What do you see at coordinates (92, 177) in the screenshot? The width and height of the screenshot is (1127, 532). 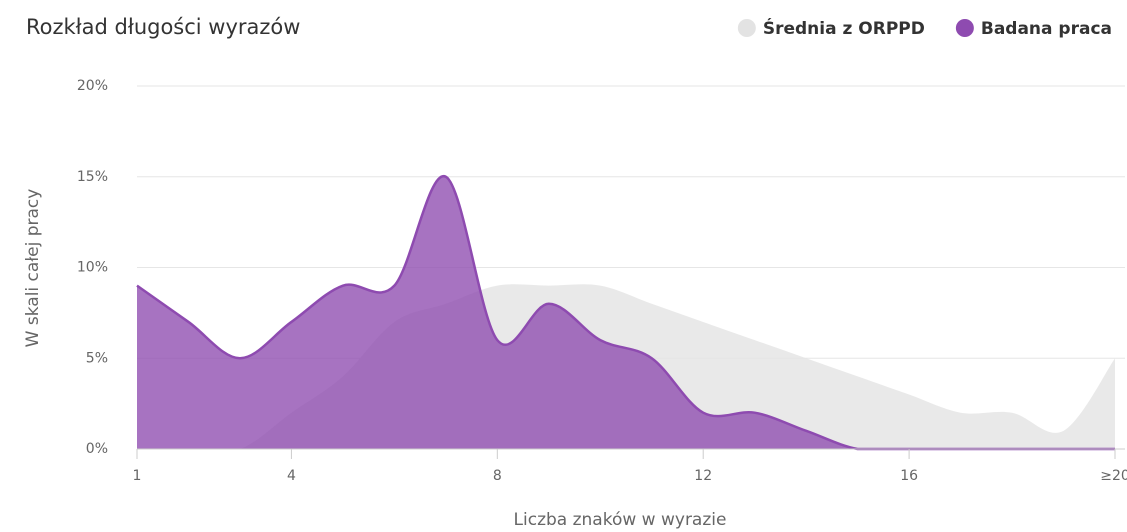 I see `y-tick-label: 15%` at bounding box center [92, 177].